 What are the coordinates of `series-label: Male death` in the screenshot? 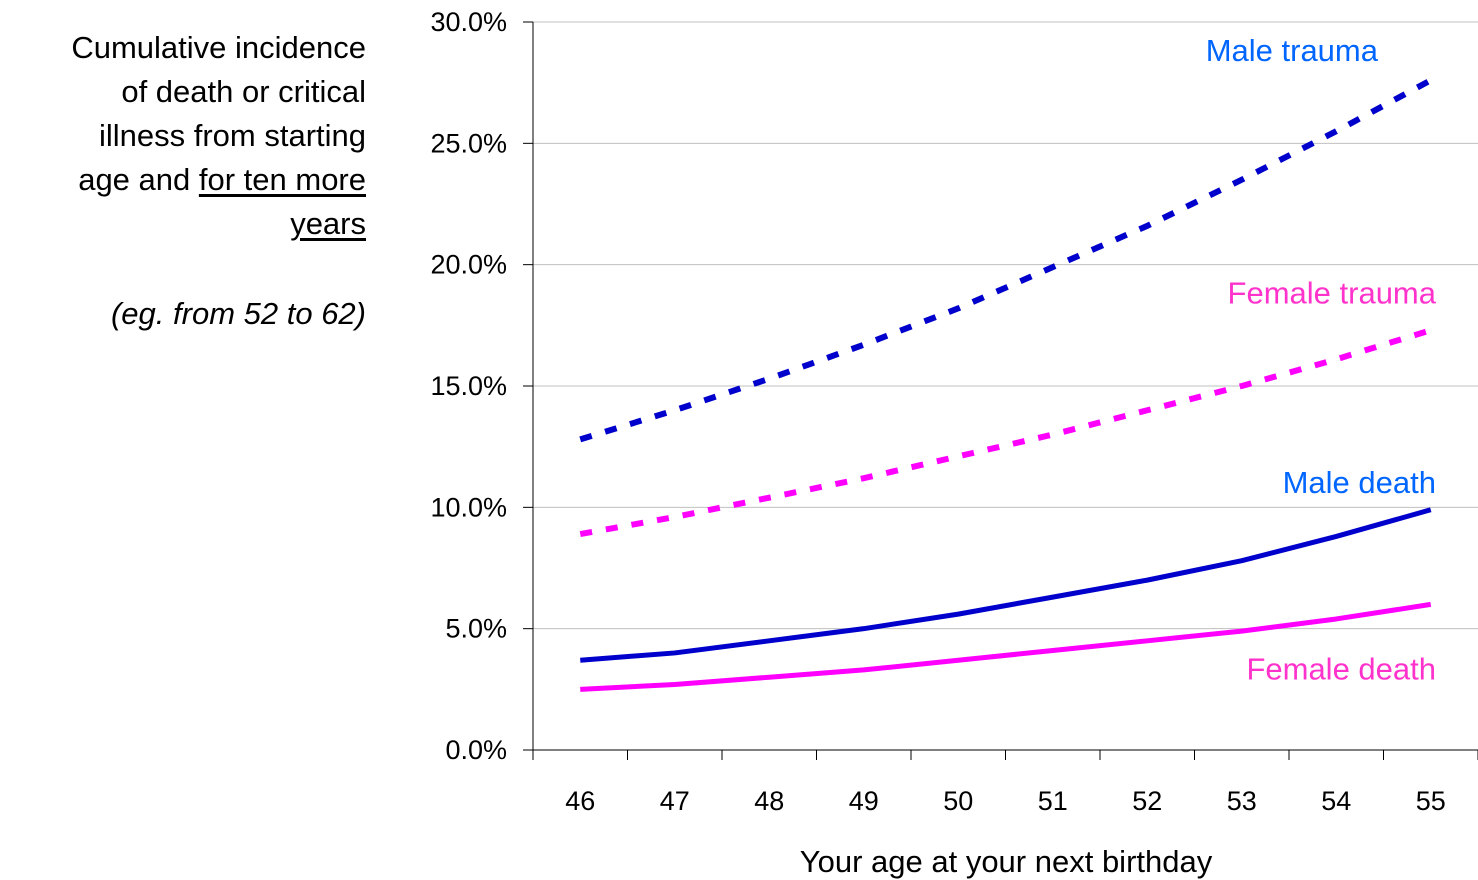 It's located at (1359, 482).